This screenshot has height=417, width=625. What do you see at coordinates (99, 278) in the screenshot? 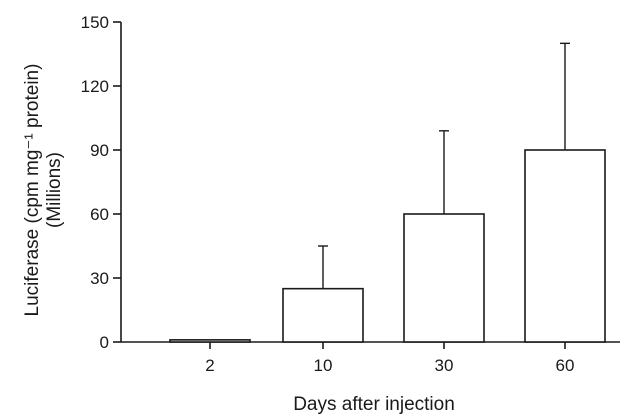
I see `y-tick-label: 30` at bounding box center [99, 278].